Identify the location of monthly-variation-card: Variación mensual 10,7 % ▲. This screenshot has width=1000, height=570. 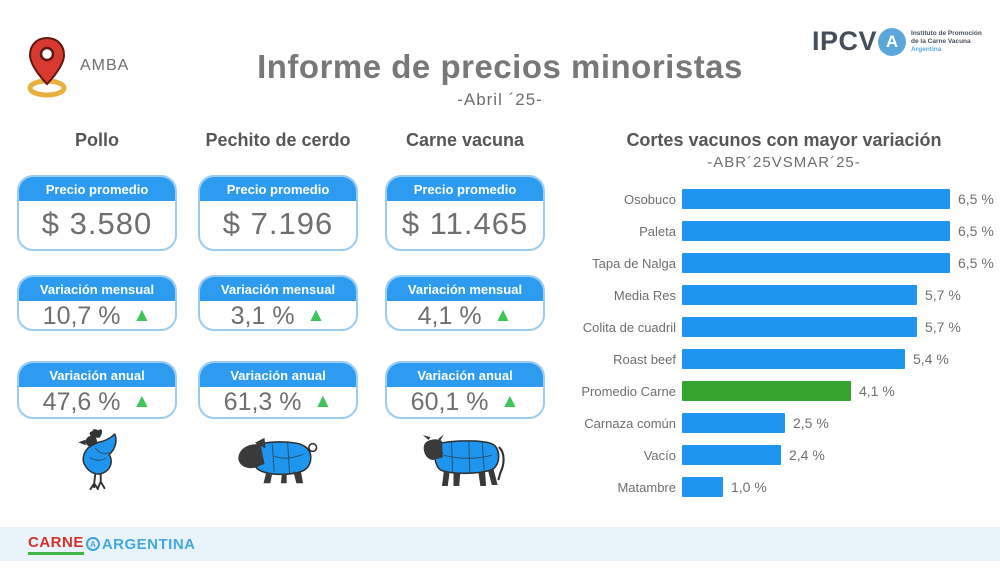
(97, 303).